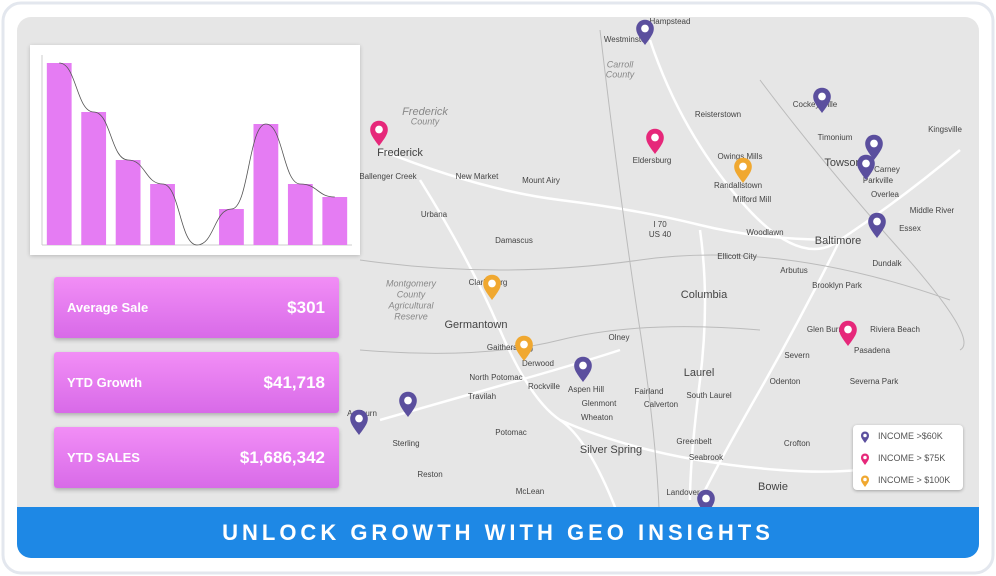 Image resolution: width=996 pixels, height=576 pixels. Describe the element at coordinates (103, 457) in the screenshot. I see `kpi-label: YTD SALES` at that location.